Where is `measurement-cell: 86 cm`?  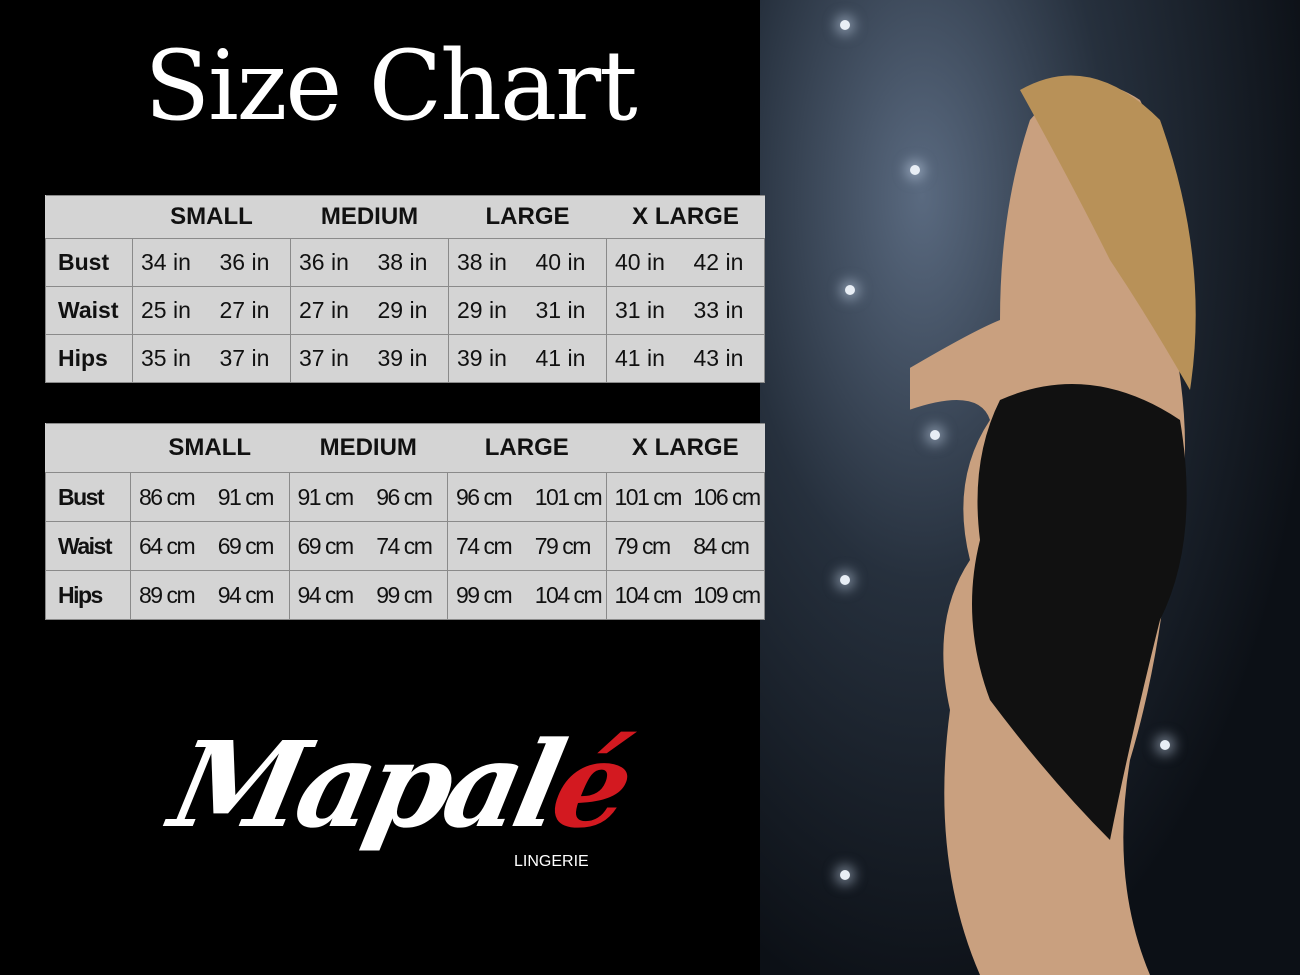 measurement-cell: 86 cm is located at coordinates (169, 497).